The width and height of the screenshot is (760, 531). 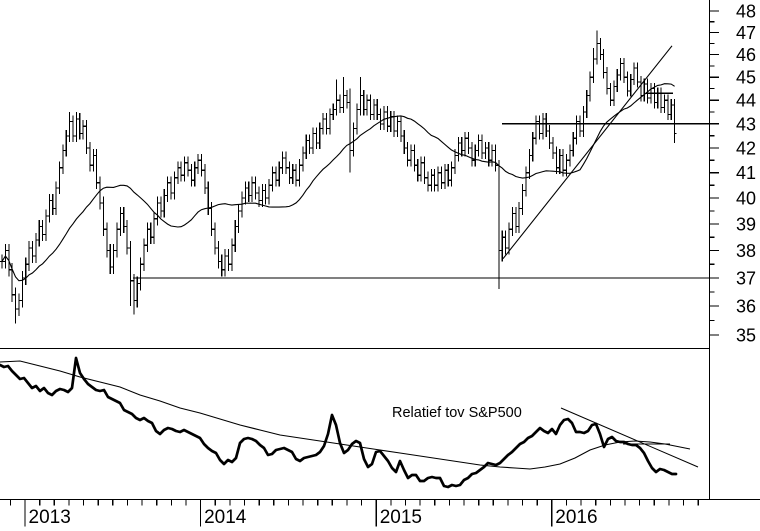 What do you see at coordinates (746, 173) in the screenshot?
I see `y-axis-label: 41` at bounding box center [746, 173].